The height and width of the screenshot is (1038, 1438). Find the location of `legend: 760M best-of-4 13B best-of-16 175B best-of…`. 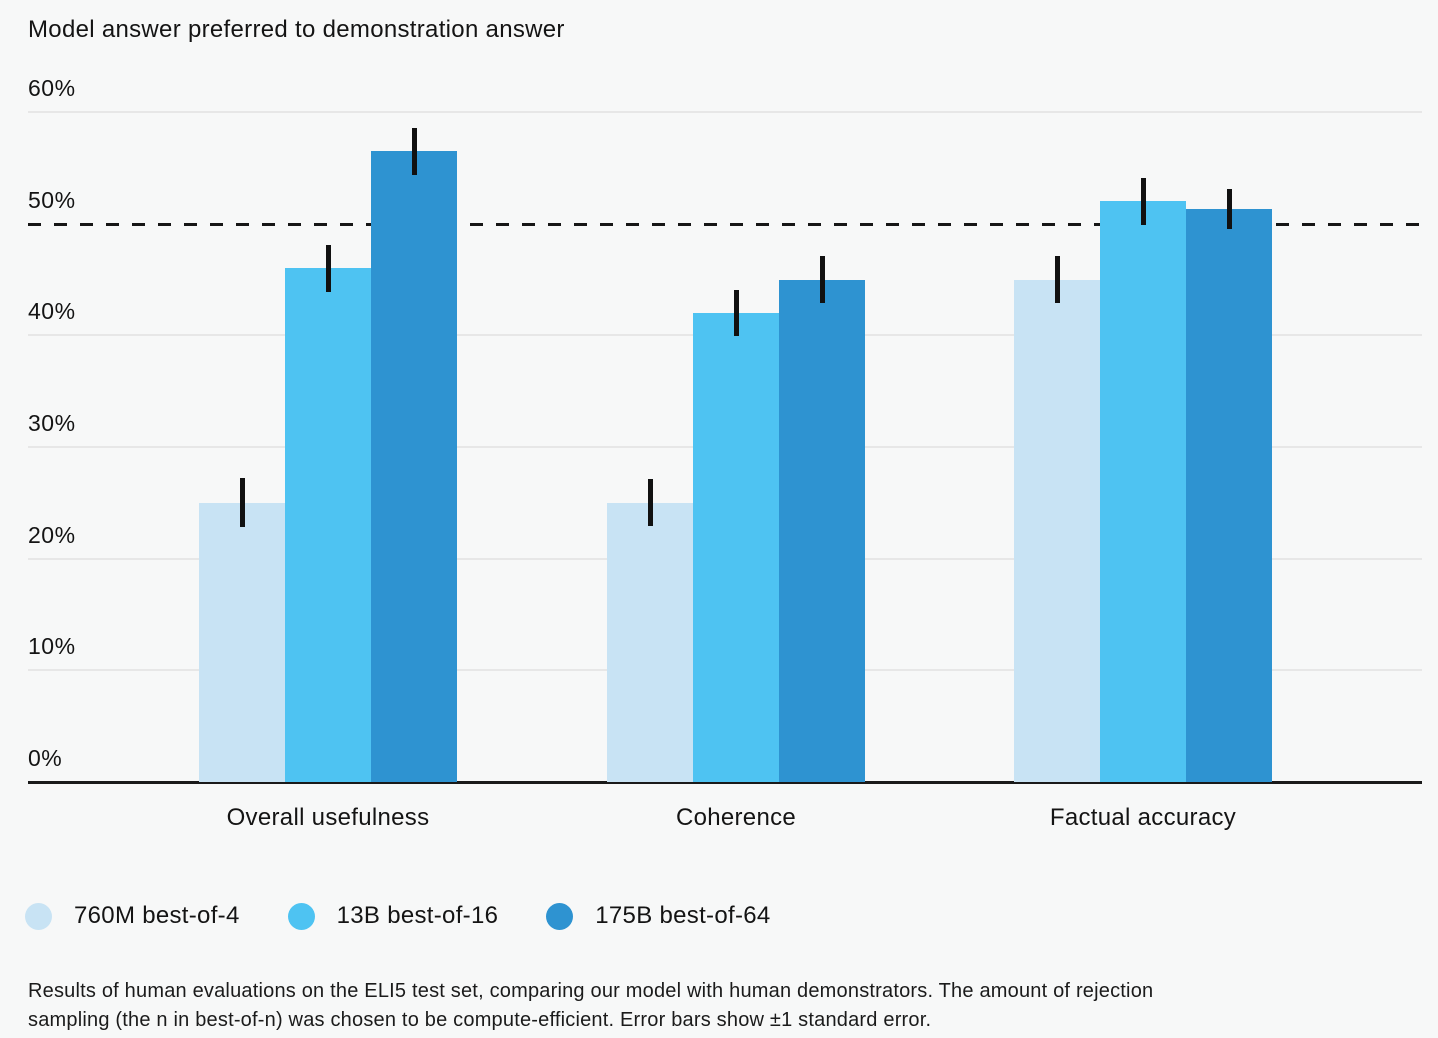

legend: 760M best-of-4 13B best-of-16 175B best-of… is located at coordinates (398, 916).